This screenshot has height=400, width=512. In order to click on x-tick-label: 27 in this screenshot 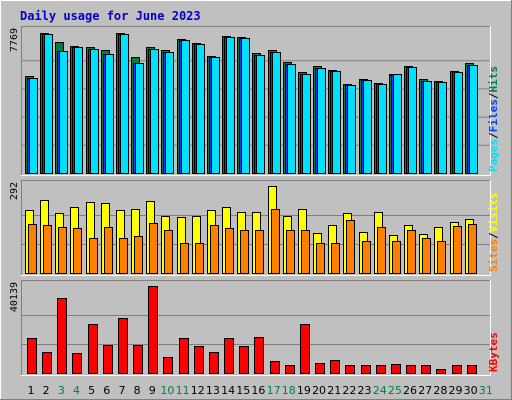, I will do `click(425, 390)`.